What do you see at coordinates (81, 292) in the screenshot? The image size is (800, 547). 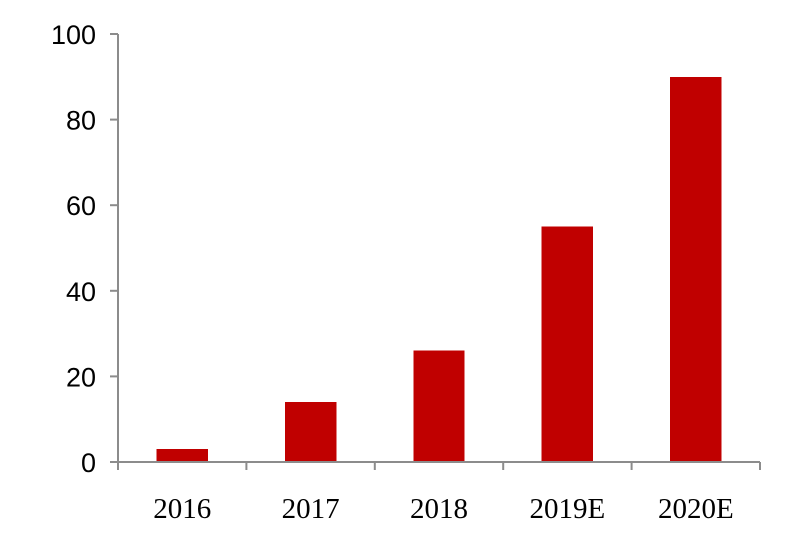 I see `y-tick-label: 40` at bounding box center [81, 292].